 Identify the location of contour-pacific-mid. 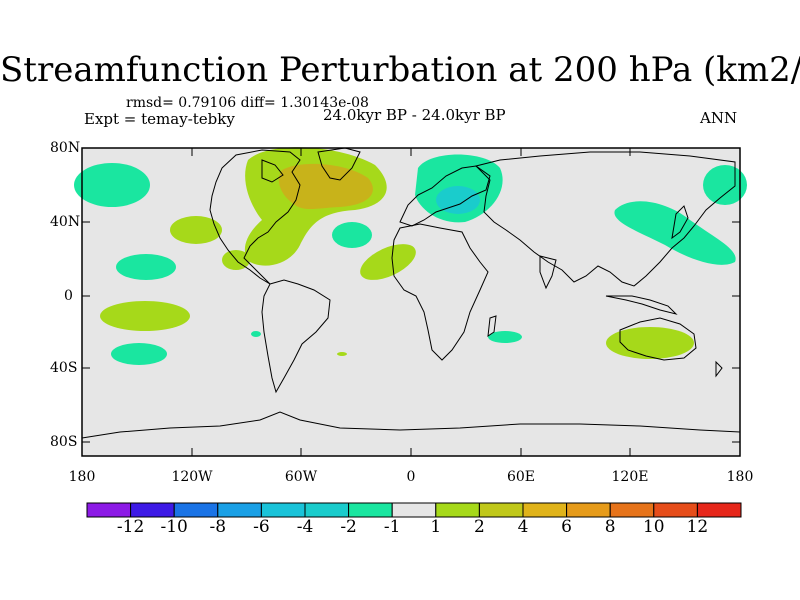
(196, 230).